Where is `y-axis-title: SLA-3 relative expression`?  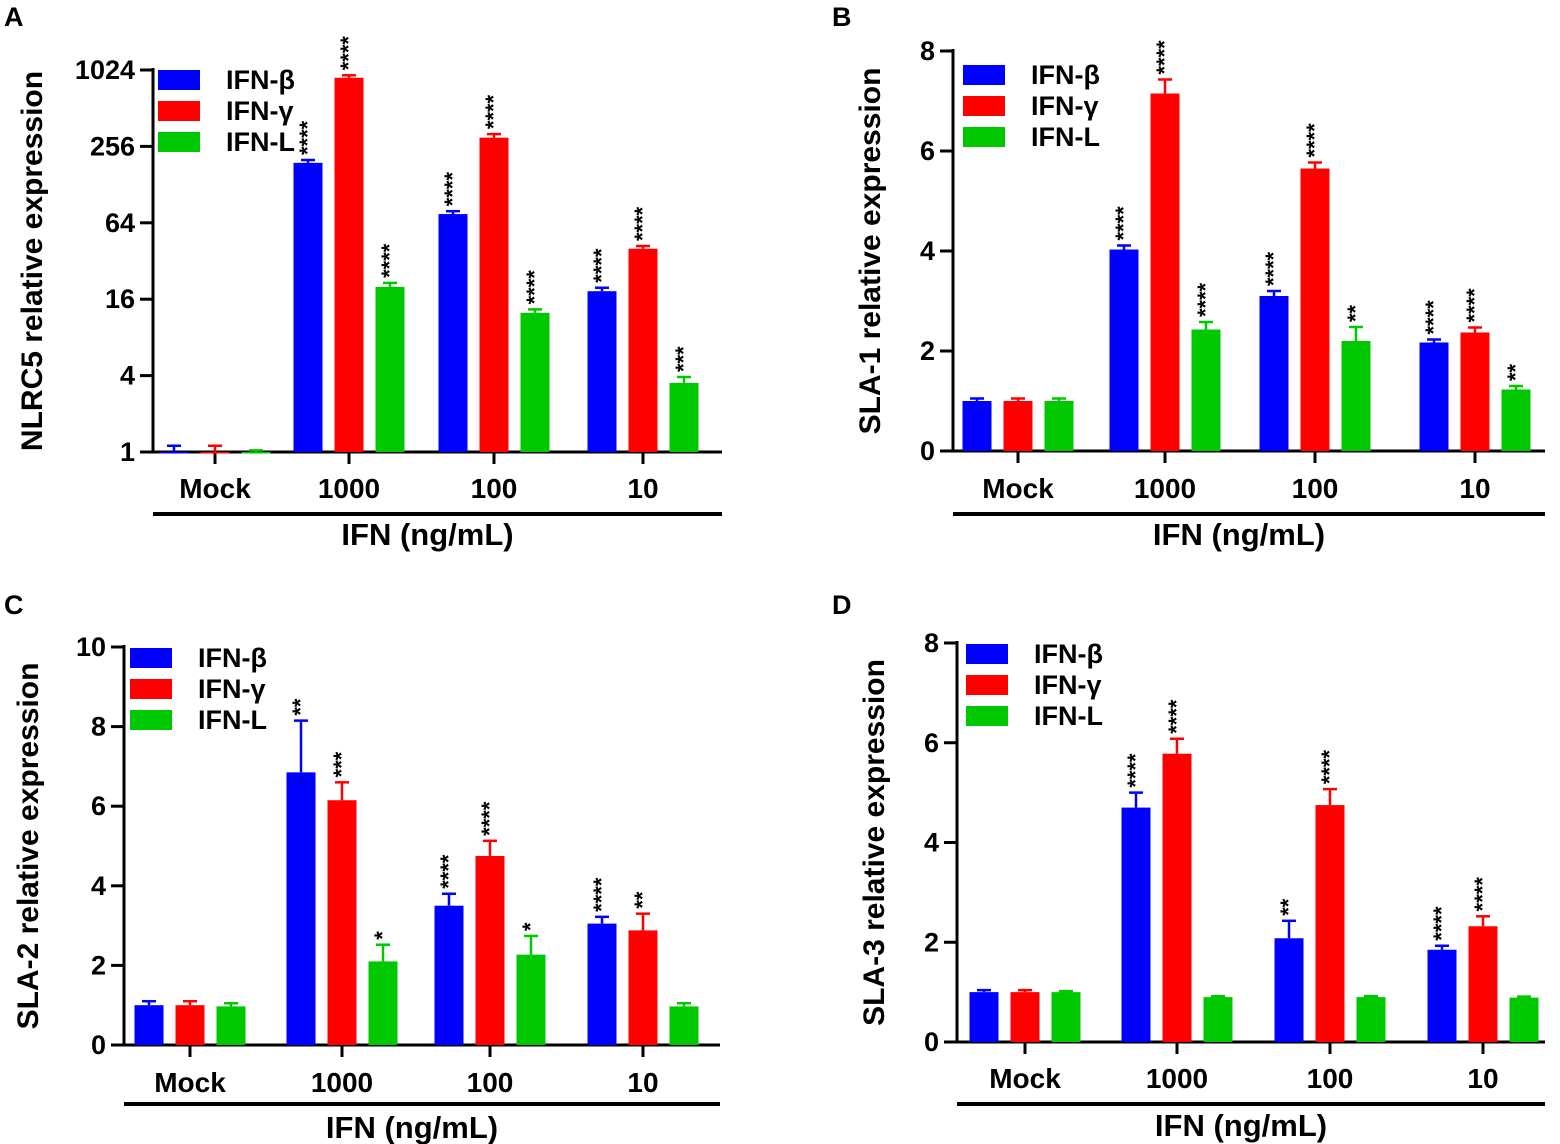 y-axis-title: SLA-3 relative expression is located at coordinates (874, 842).